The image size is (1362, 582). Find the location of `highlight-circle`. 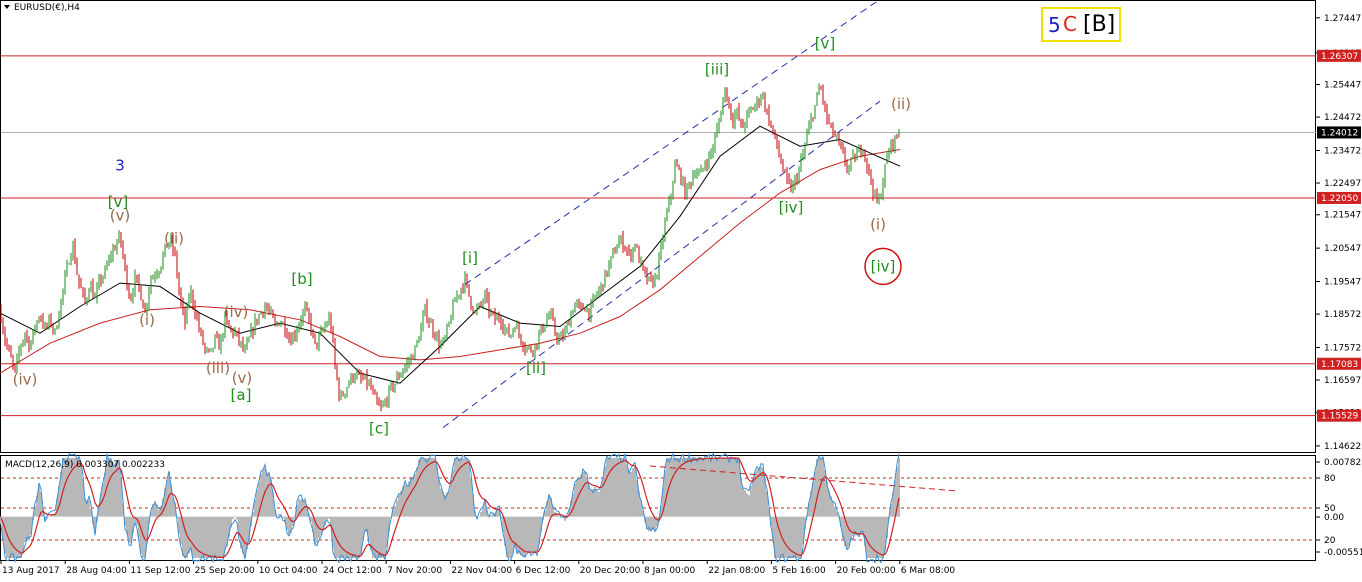

highlight-circle is located at coordinates (883, 266).